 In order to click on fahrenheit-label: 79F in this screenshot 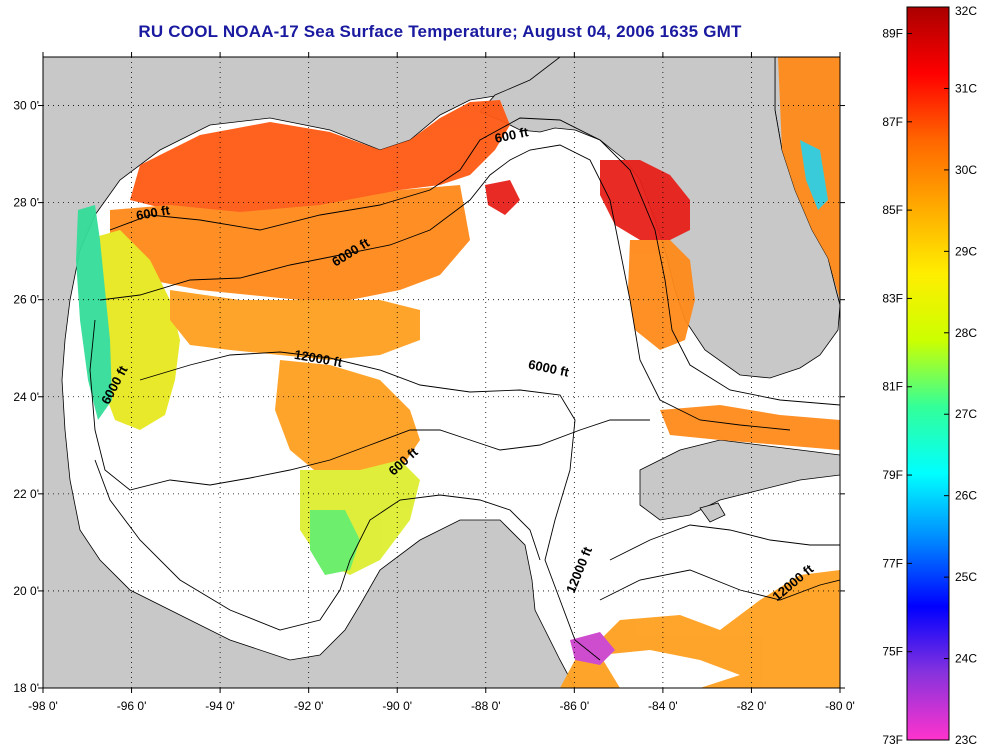, I will do `click(892, 475)`.